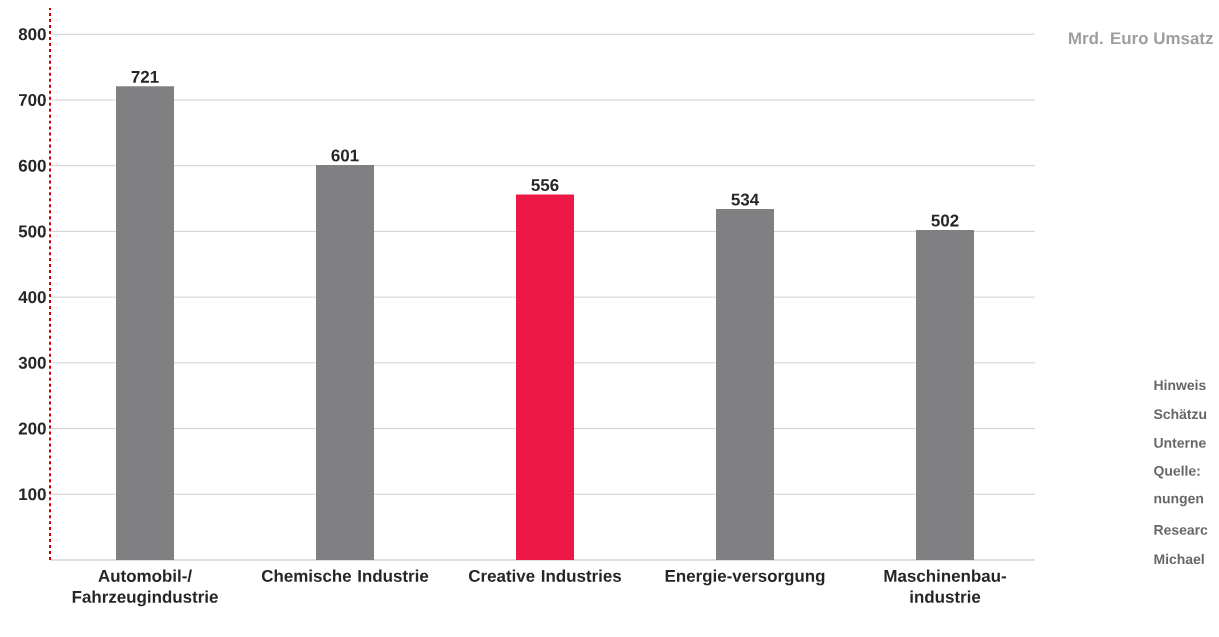  I want to click on y-tick-label: 800, so click(32, 34).